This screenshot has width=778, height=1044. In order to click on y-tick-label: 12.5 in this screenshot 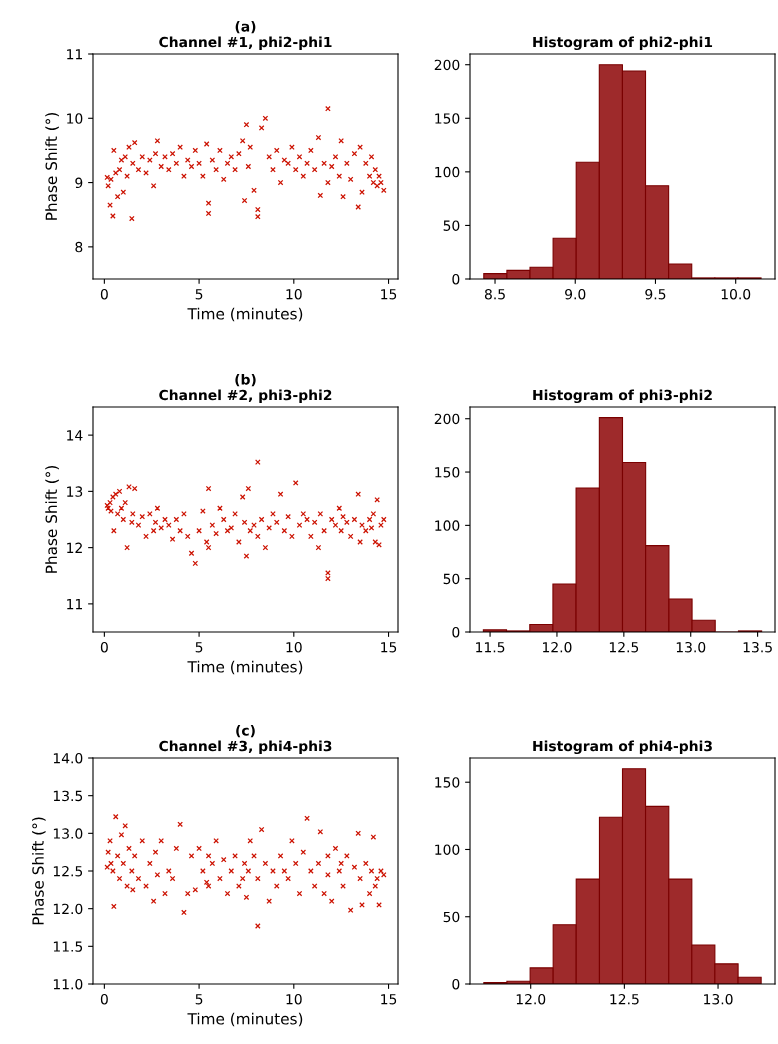, I will do `click(68, 871)`.